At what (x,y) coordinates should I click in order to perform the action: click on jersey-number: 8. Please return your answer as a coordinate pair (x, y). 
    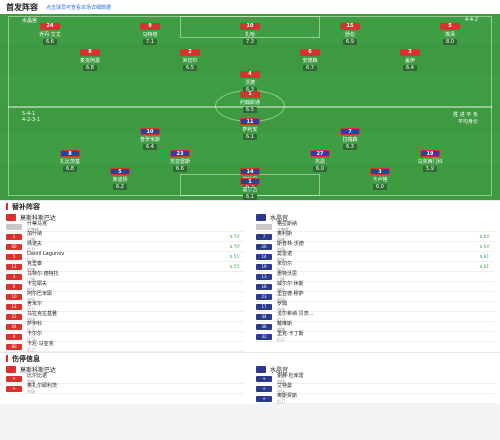
    Looking at the image, I should click on (70, 153).